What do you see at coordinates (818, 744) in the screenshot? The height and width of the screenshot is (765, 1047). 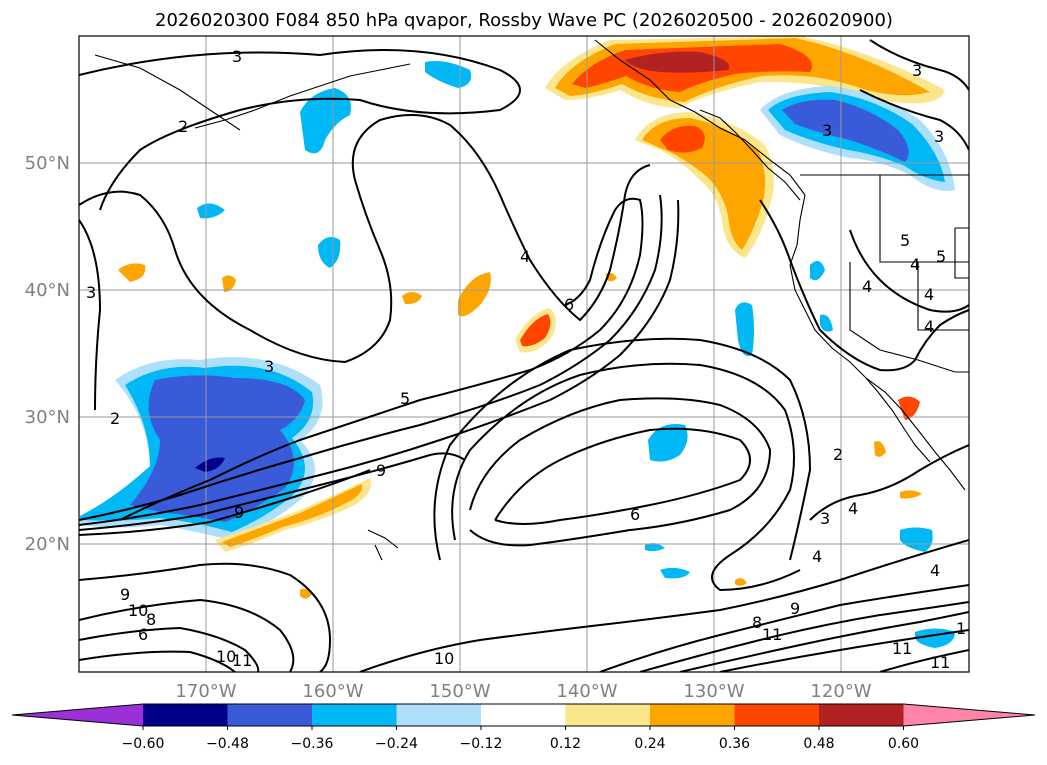 I see `colorbar-tick-label: 0.48` at bounding box center [818, 744].